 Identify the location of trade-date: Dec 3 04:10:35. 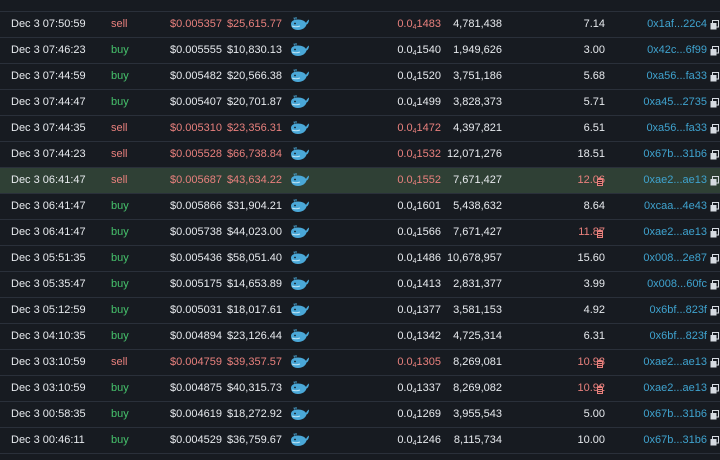
(48, 336).